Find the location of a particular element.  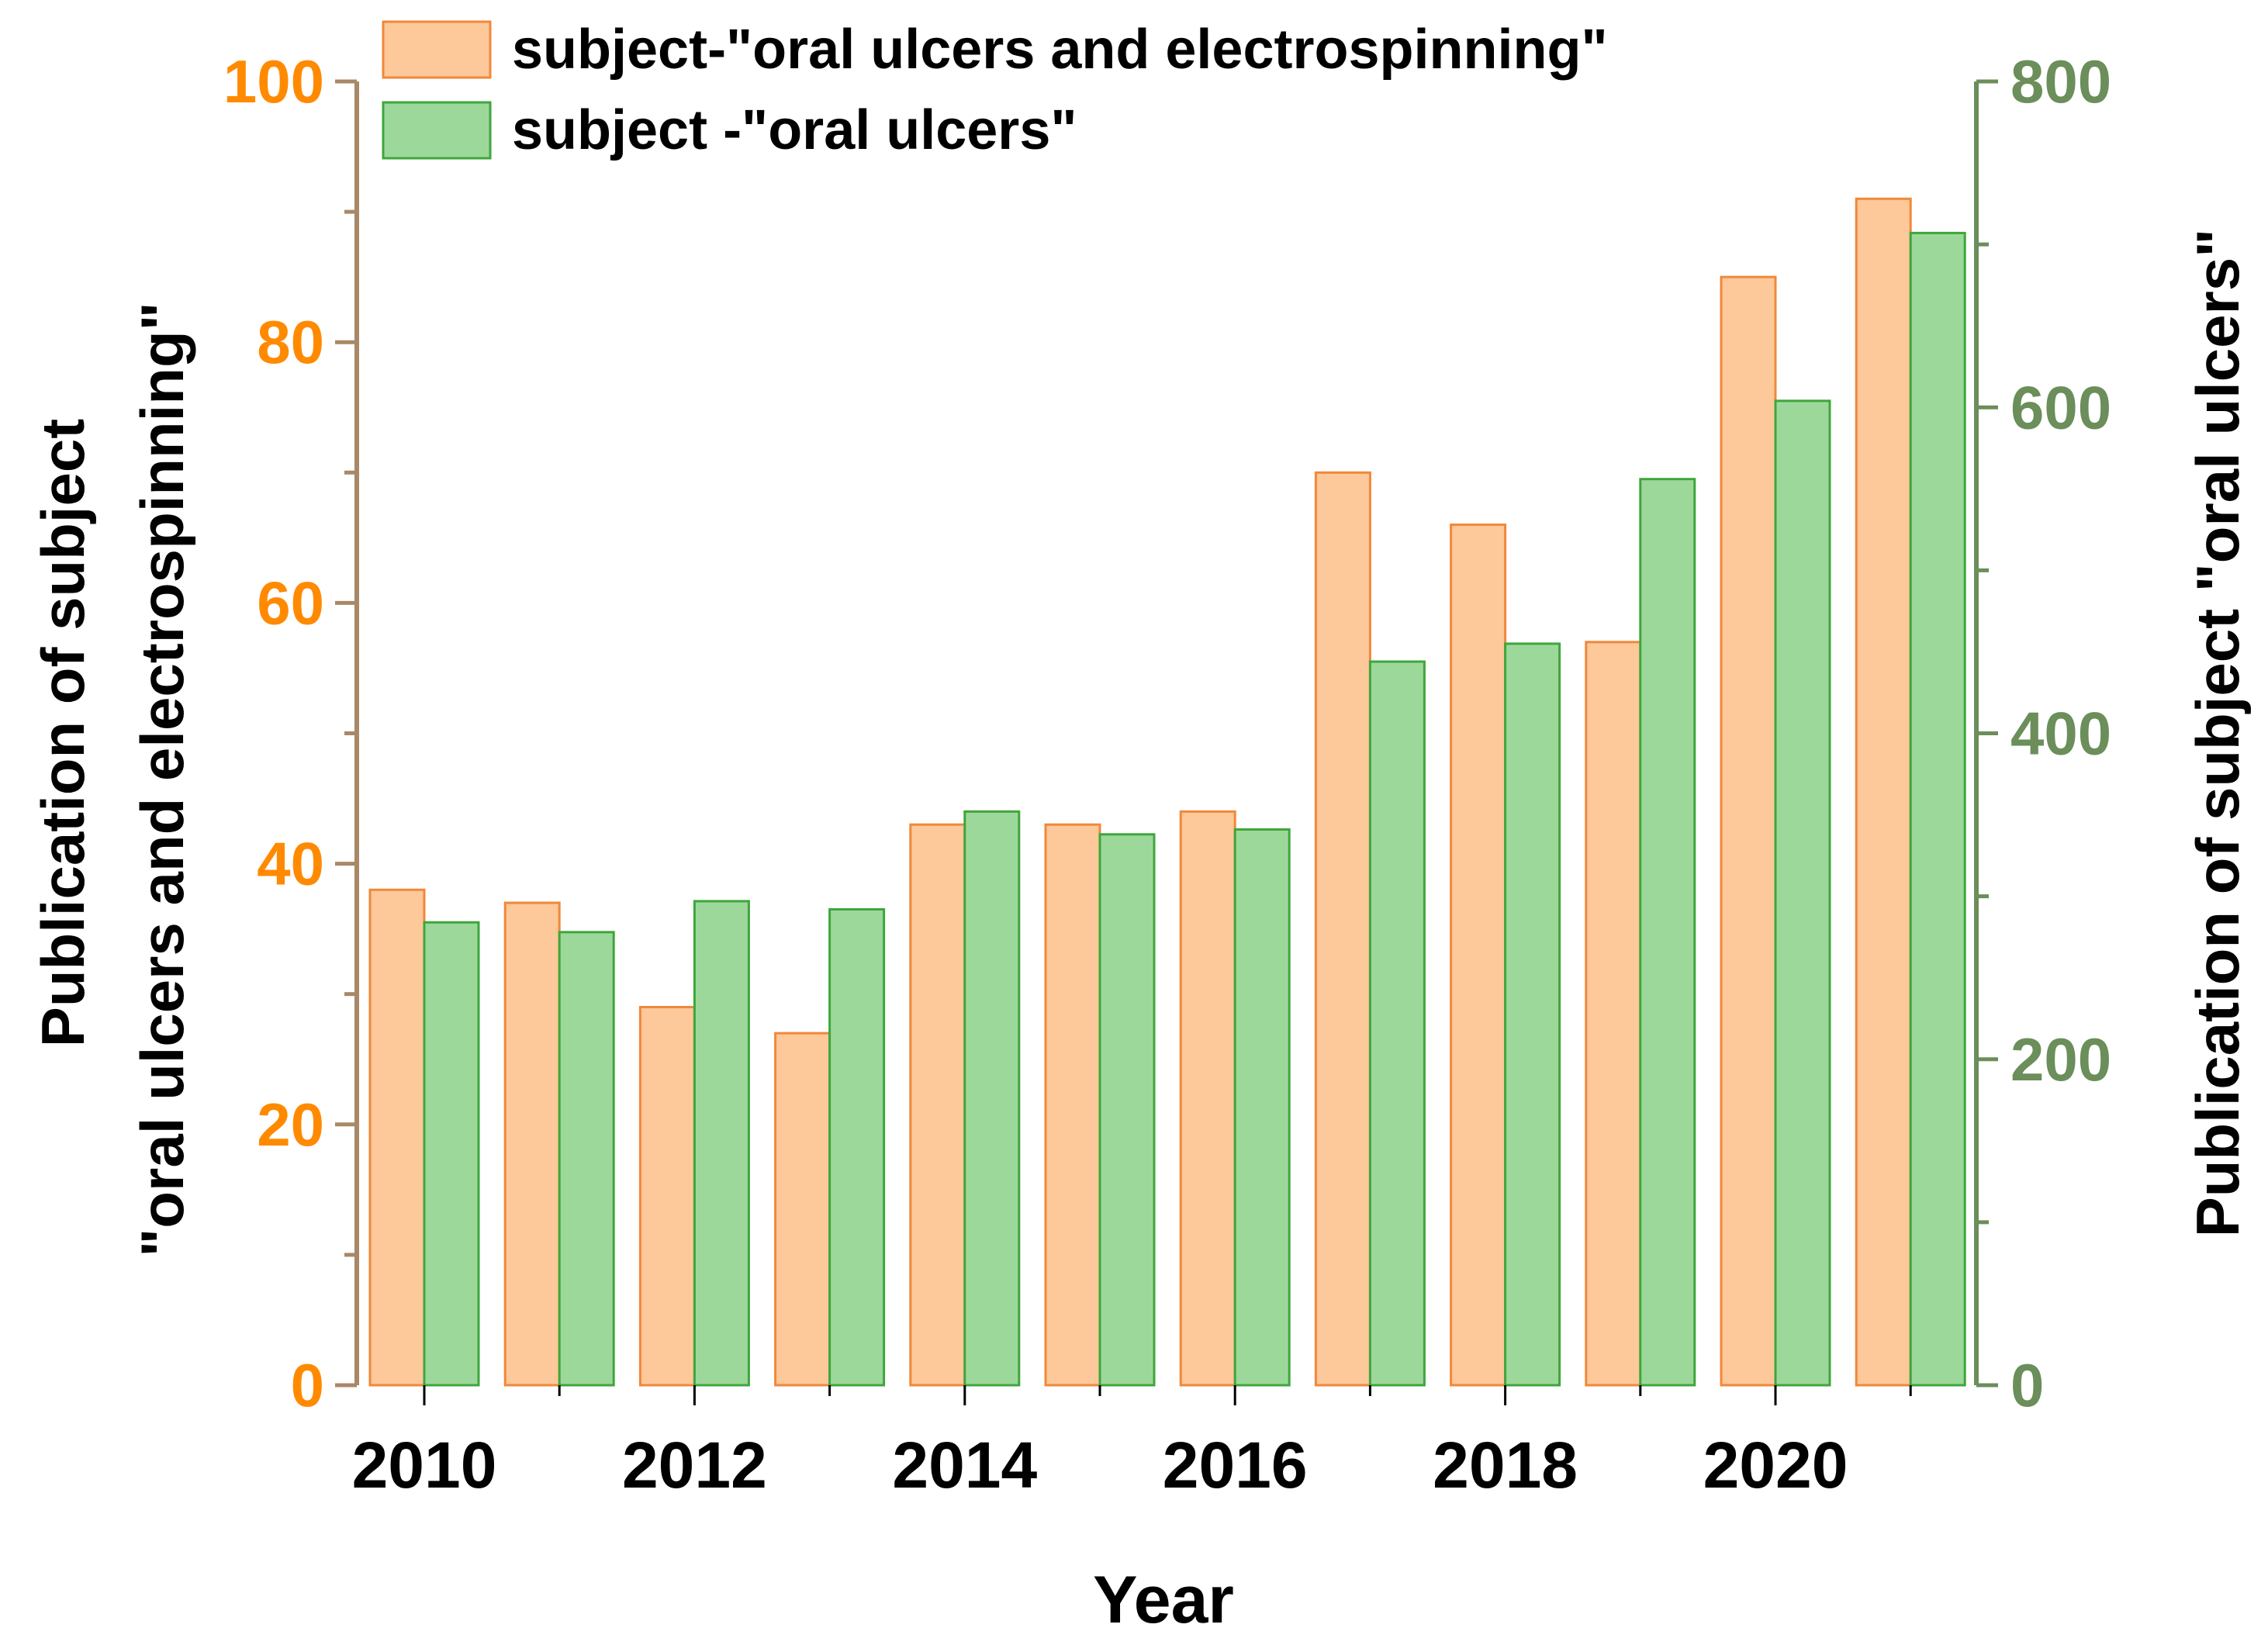

bar-electrospinning-2019 is located at coordinates (1613, 1014).